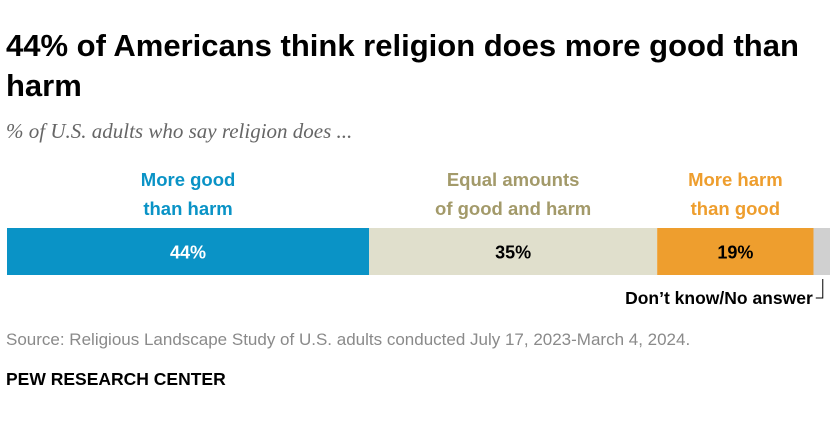 The width and height of the screenshot is (840, 424). Describe the element at coordinates (821, 251) in the screenshot. I see `bar-segment-don-t-know-no-answer` at that location.